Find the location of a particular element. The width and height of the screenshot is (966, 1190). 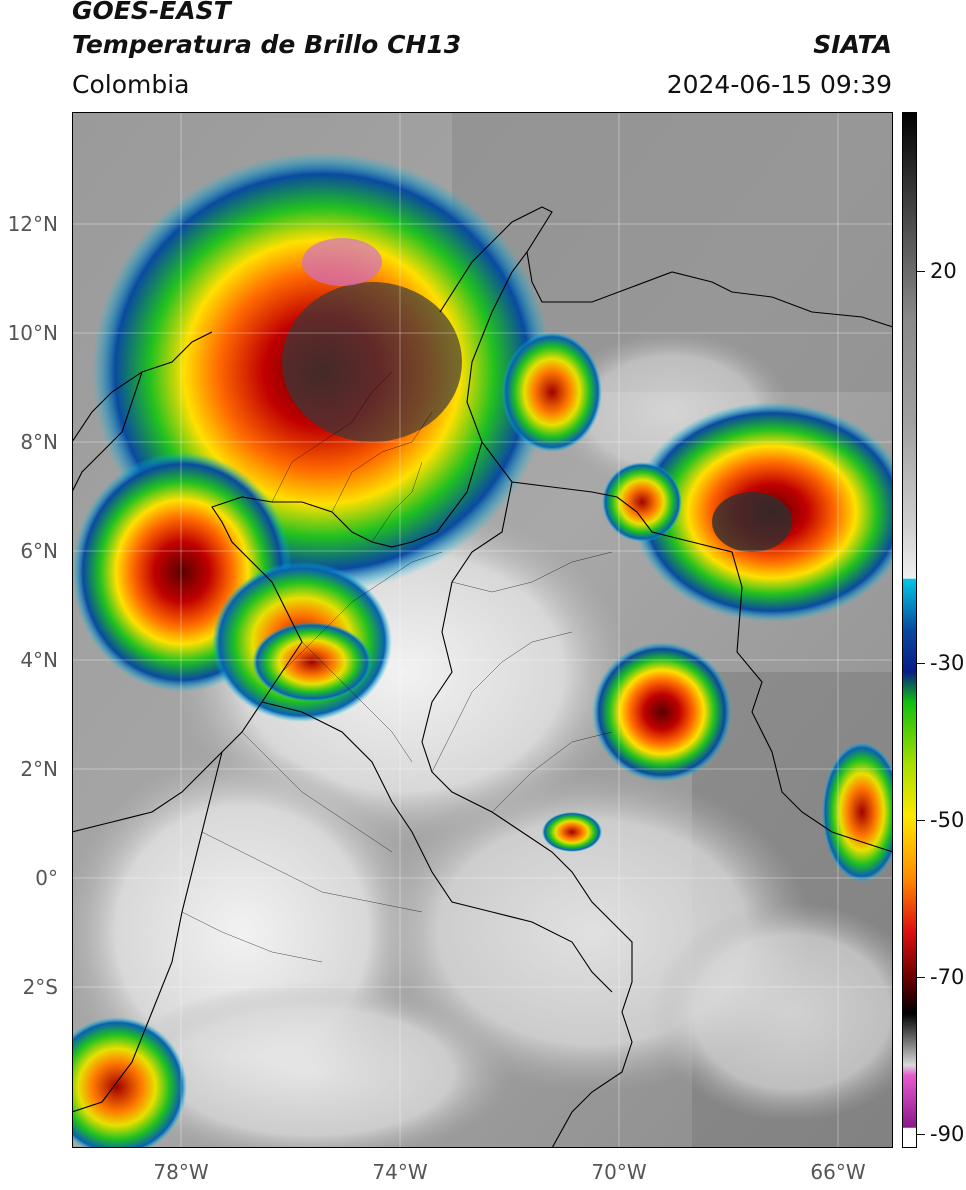

region-label: Colombia is located at coordinates (131, 84).